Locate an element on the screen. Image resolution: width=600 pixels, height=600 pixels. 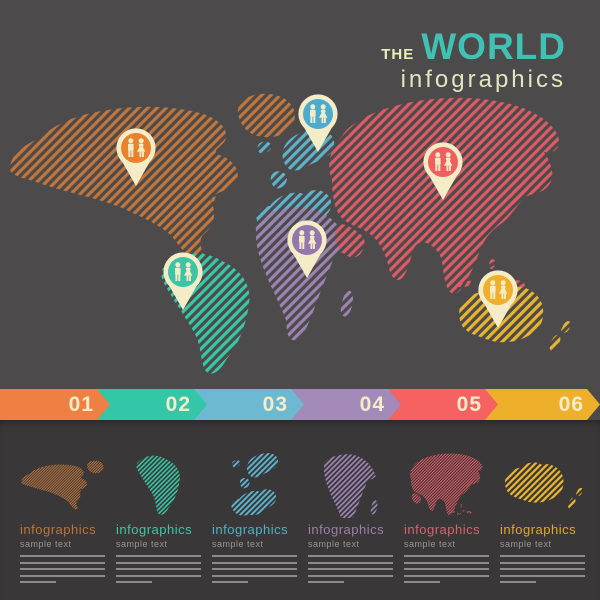
page-title: THE WORLD infographics is located at coordinates (473, 60).